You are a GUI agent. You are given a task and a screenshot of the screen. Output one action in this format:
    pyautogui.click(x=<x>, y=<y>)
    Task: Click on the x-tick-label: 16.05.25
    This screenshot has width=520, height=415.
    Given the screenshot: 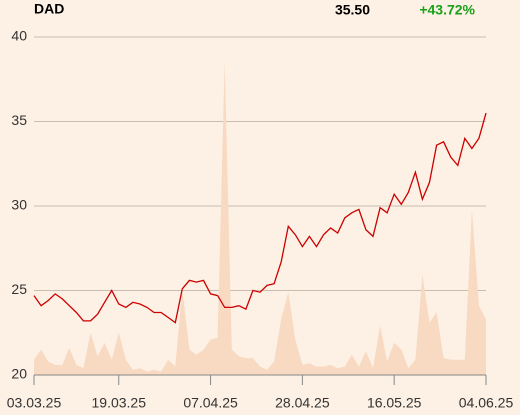 What is the action you would take?
    pyautogui.click(x=394, y=403)
    